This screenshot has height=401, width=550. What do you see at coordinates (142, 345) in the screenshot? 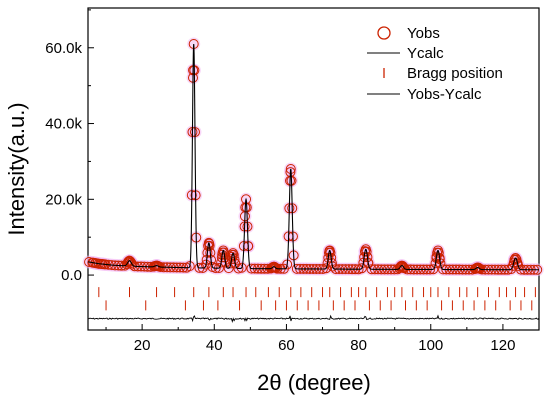
I see `x-tick-label: 20` at bounding box center [142, 345].